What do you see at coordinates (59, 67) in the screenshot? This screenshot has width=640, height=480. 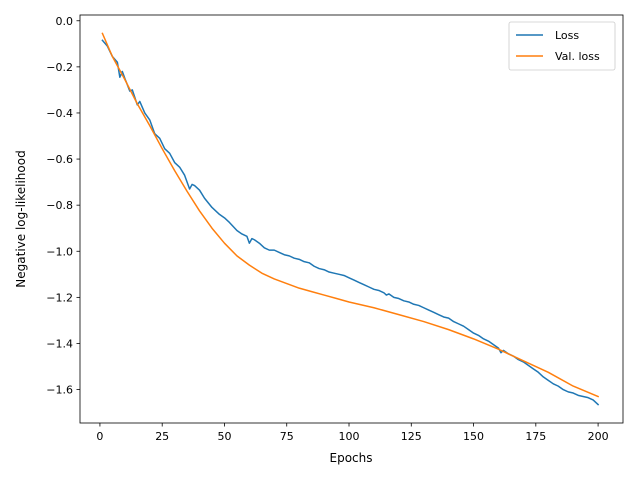 I see `y-tick-label: −0.2` at bounding box center [59, 67].